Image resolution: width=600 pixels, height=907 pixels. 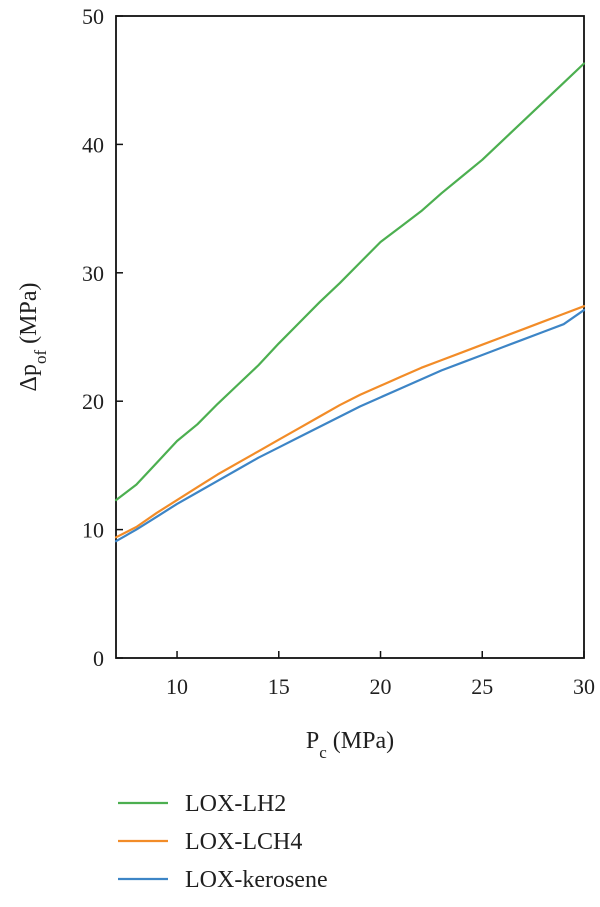 I want to click on y-axis-title-sub: of, so click(x=40, y=357).